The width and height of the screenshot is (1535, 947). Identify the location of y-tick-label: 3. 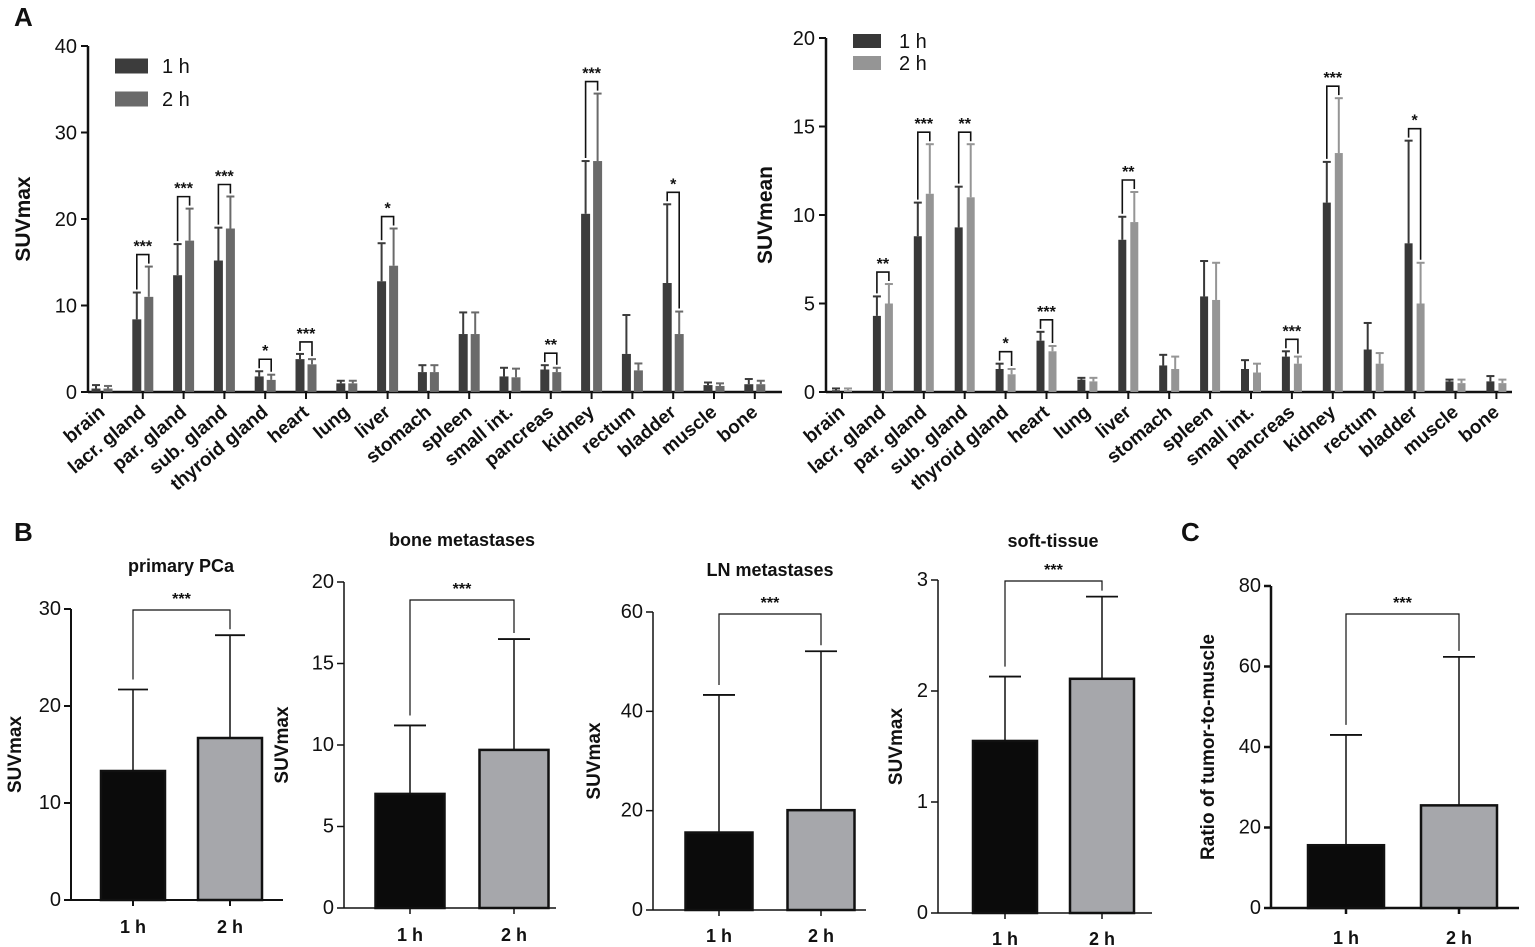
(922, 580).